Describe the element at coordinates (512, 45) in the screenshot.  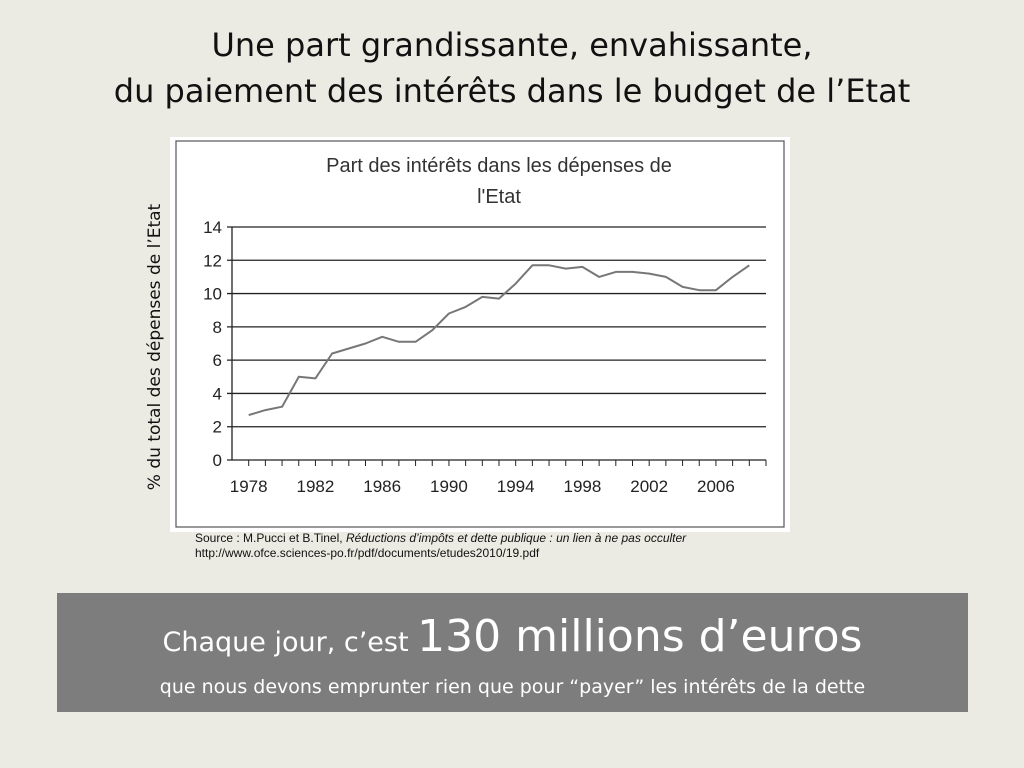
I see `slide-title-line1: Une part grandissante, envahissante,` at that location.